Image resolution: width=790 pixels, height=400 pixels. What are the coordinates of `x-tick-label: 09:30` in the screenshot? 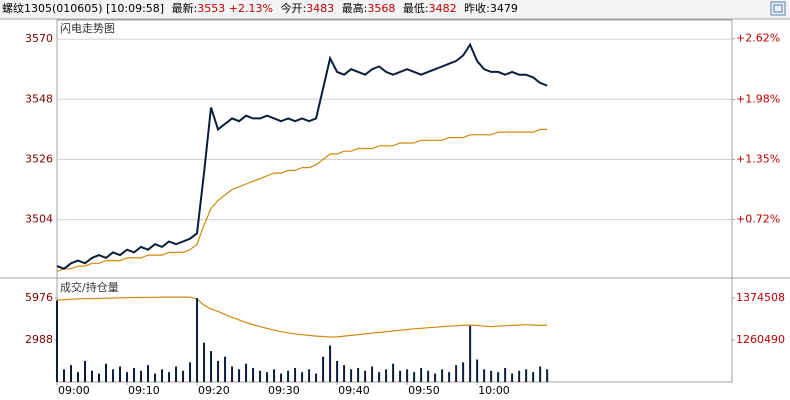 It's located at (284, 390).